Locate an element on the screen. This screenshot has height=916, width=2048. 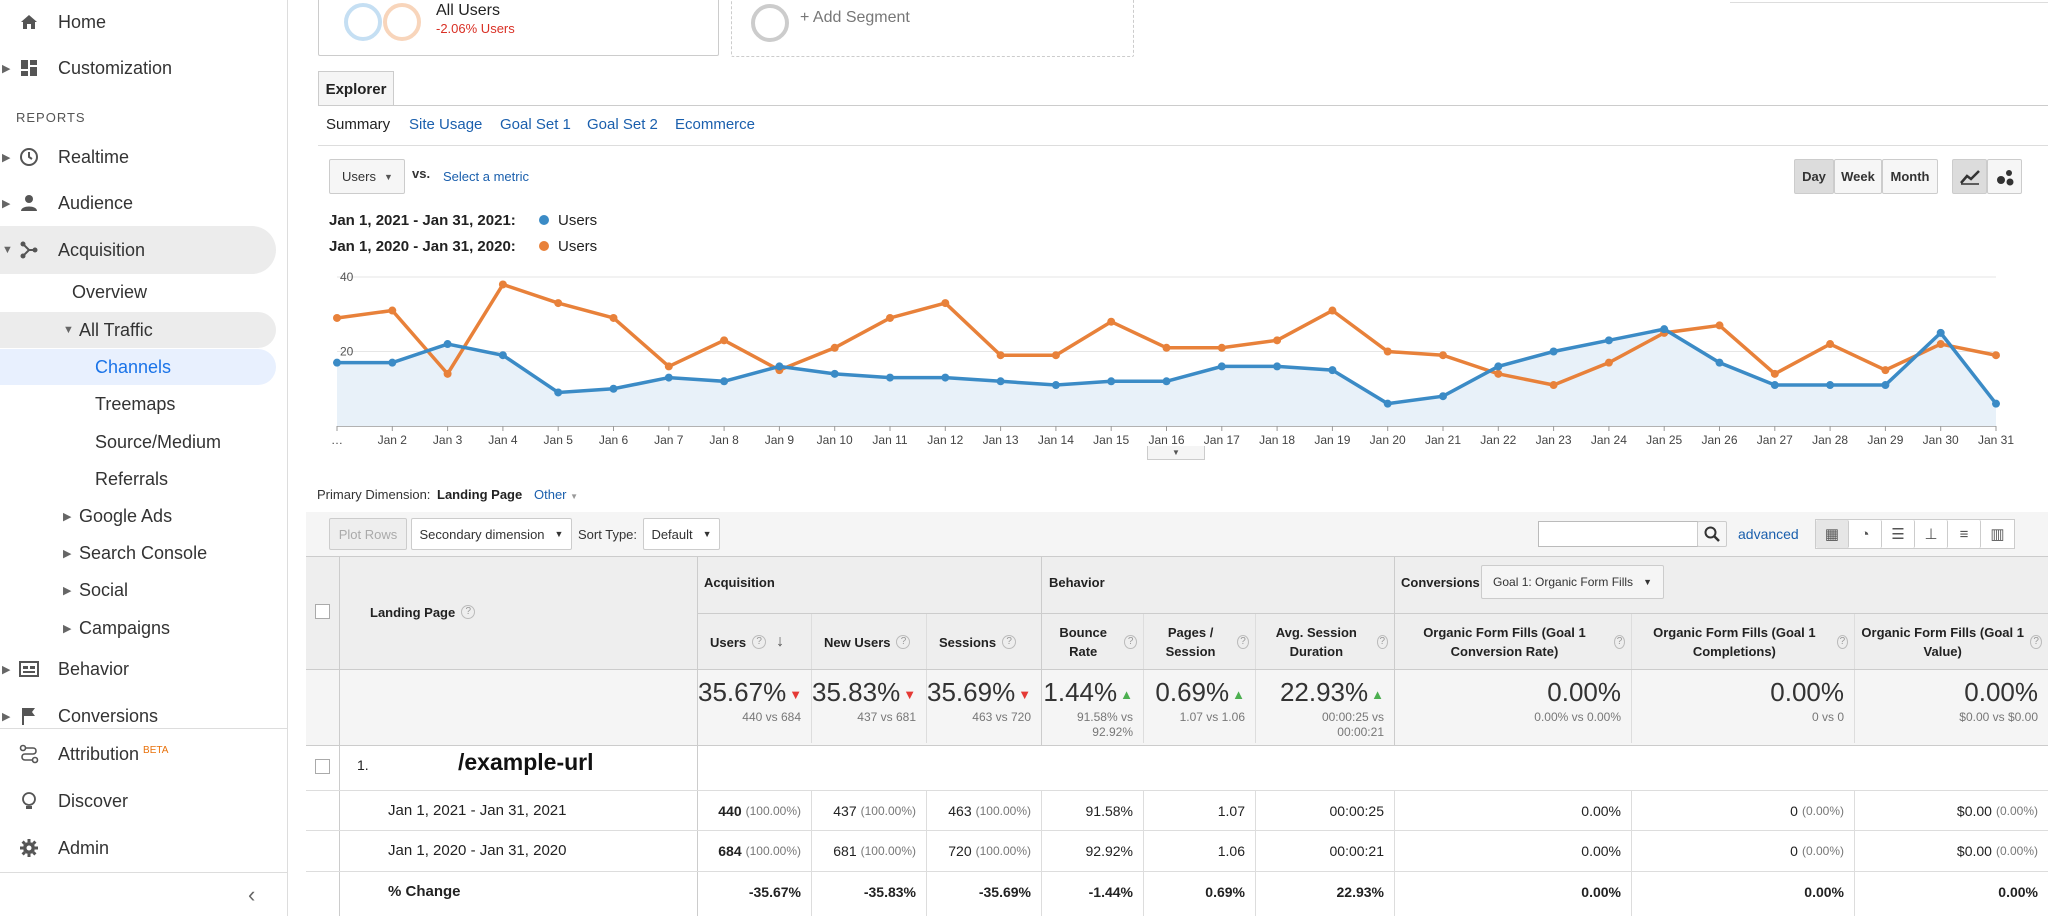
column-header: Bounce Rate? is located at coordinates (1092, 642).